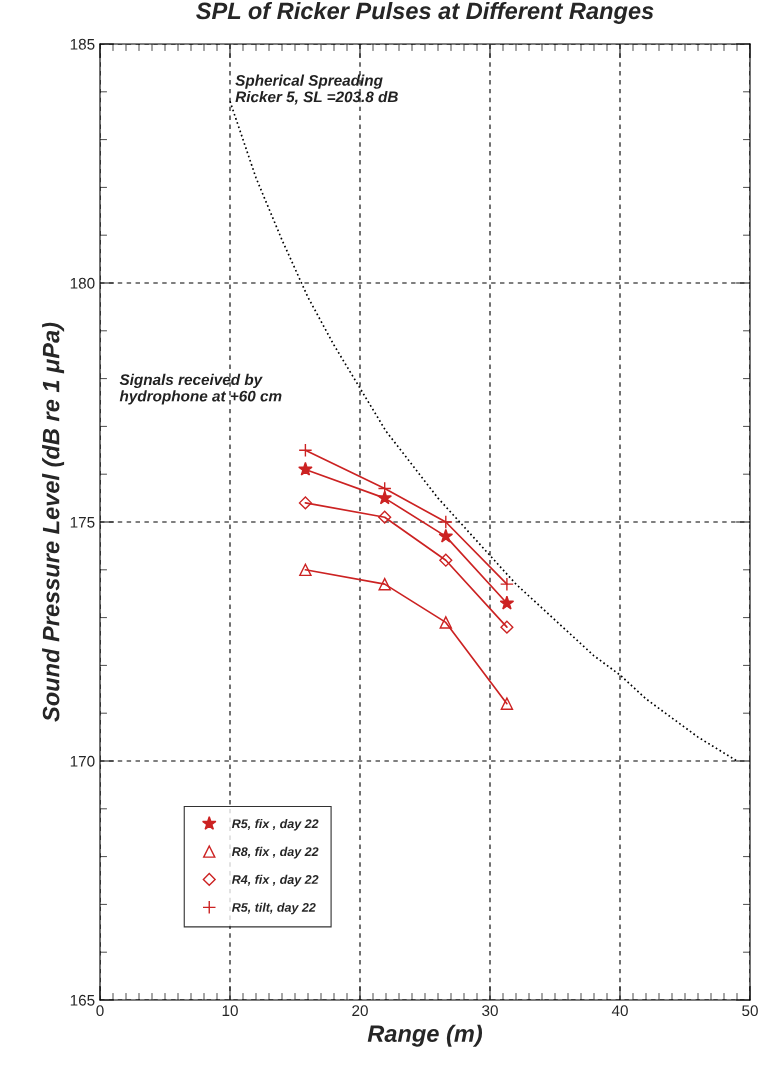 This screenshot has width=759, height=1073. What do you see at coordinates (275, 824) in the screenshot?
I see `legend-label: R5, fix , day 22` at bounding box center [275, 824].